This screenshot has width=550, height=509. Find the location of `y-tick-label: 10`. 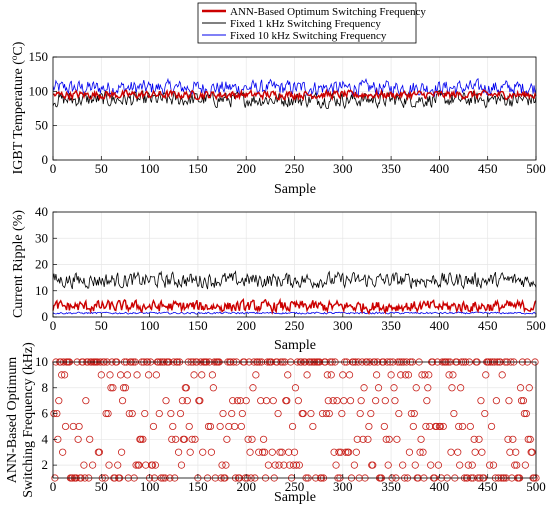

y-tick-label: 10 is located at coordinates (41, 290).